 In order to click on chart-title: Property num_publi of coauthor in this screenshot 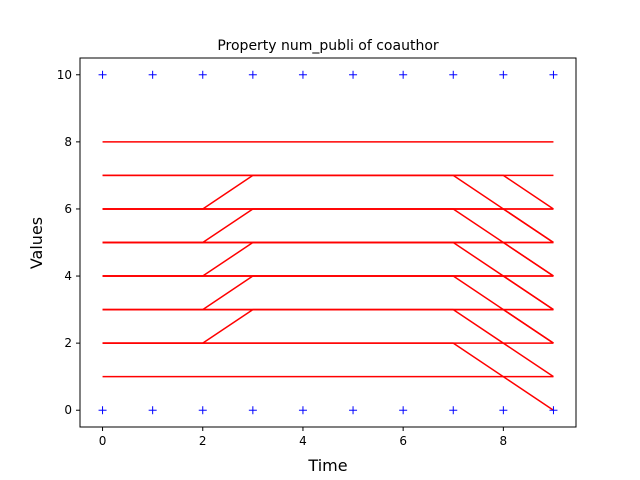, I will do `click(328, 46)`.